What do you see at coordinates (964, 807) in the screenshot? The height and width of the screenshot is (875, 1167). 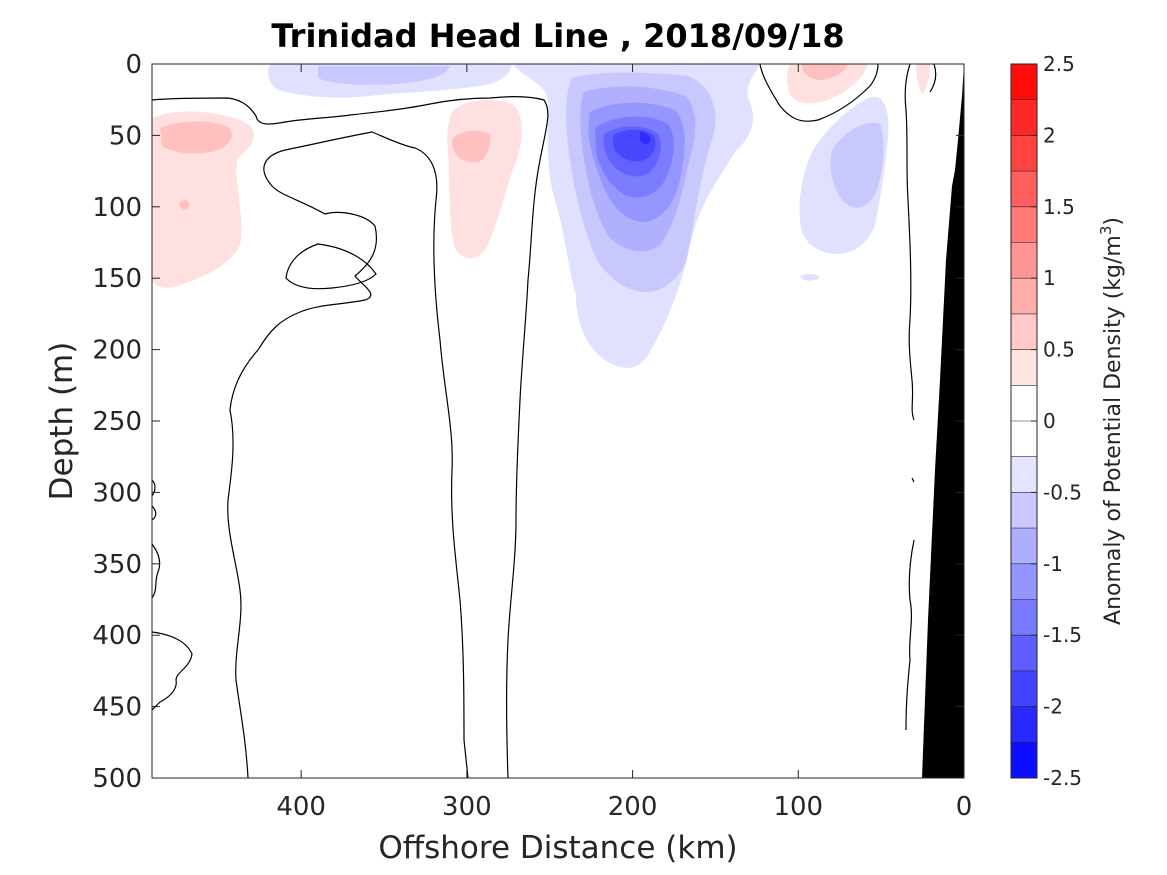 I see `x-tick-label: 0` at bounding box center [964, 807].